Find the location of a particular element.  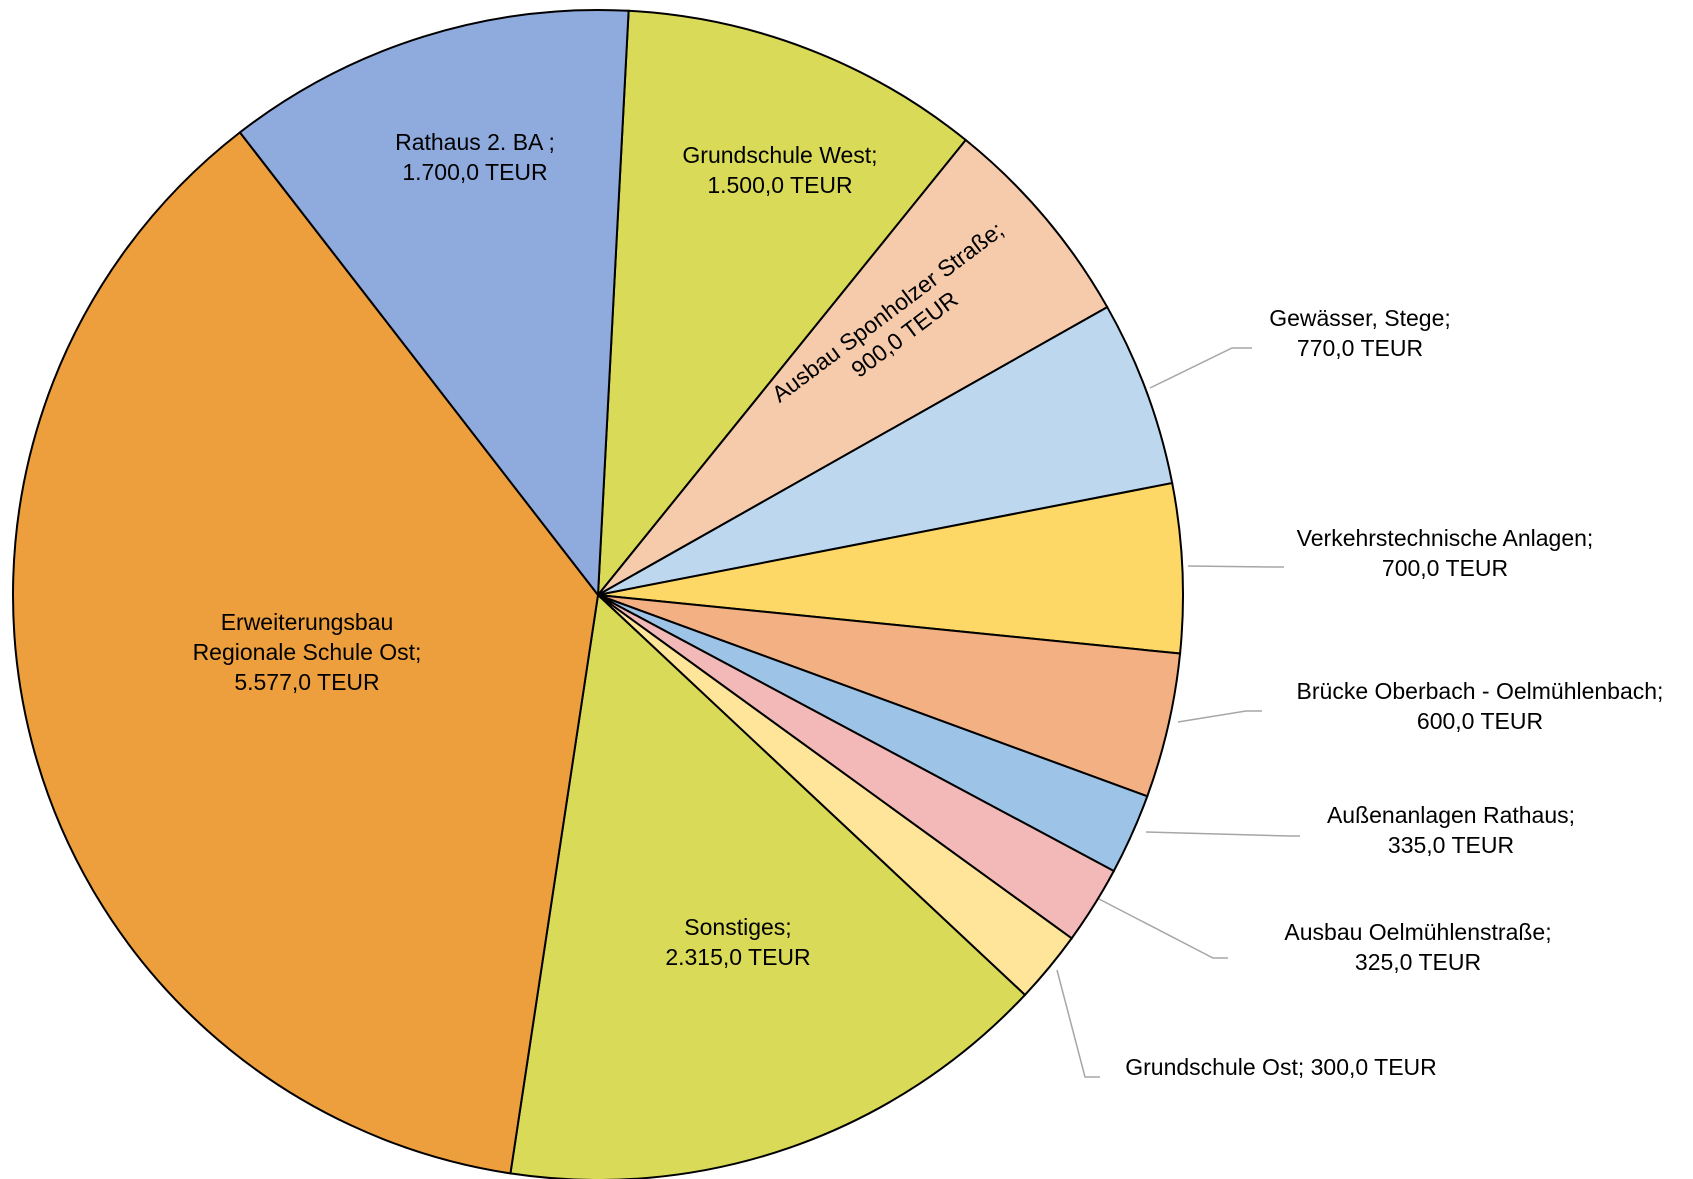

slice-label-line: 335,0 TEUR is located at coordinates (1451, 845).